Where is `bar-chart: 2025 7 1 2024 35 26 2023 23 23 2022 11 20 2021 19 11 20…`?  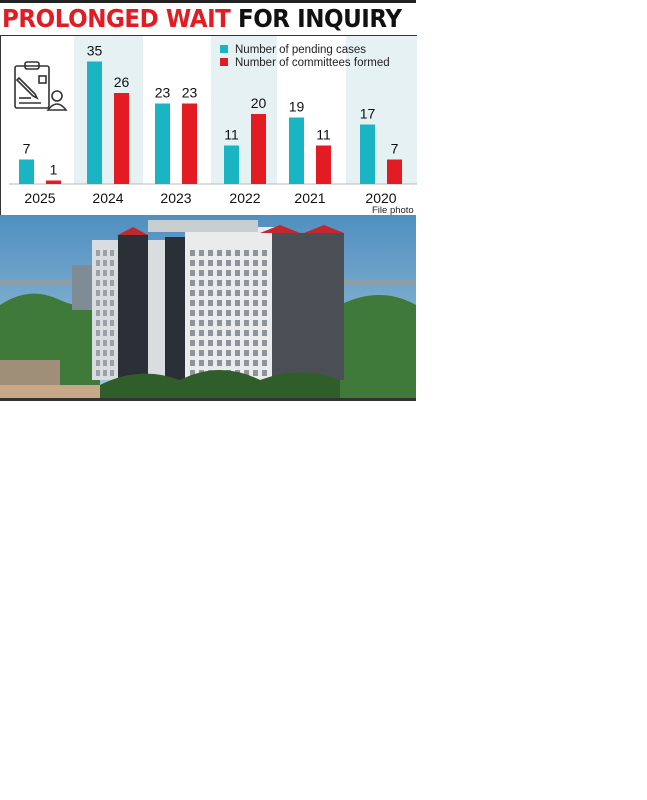 bar-chart: 2025 7 1 2024 35 26 2023 23 23 2022 11 20 2021 19 11 20… is located at coordinates (213, 121).